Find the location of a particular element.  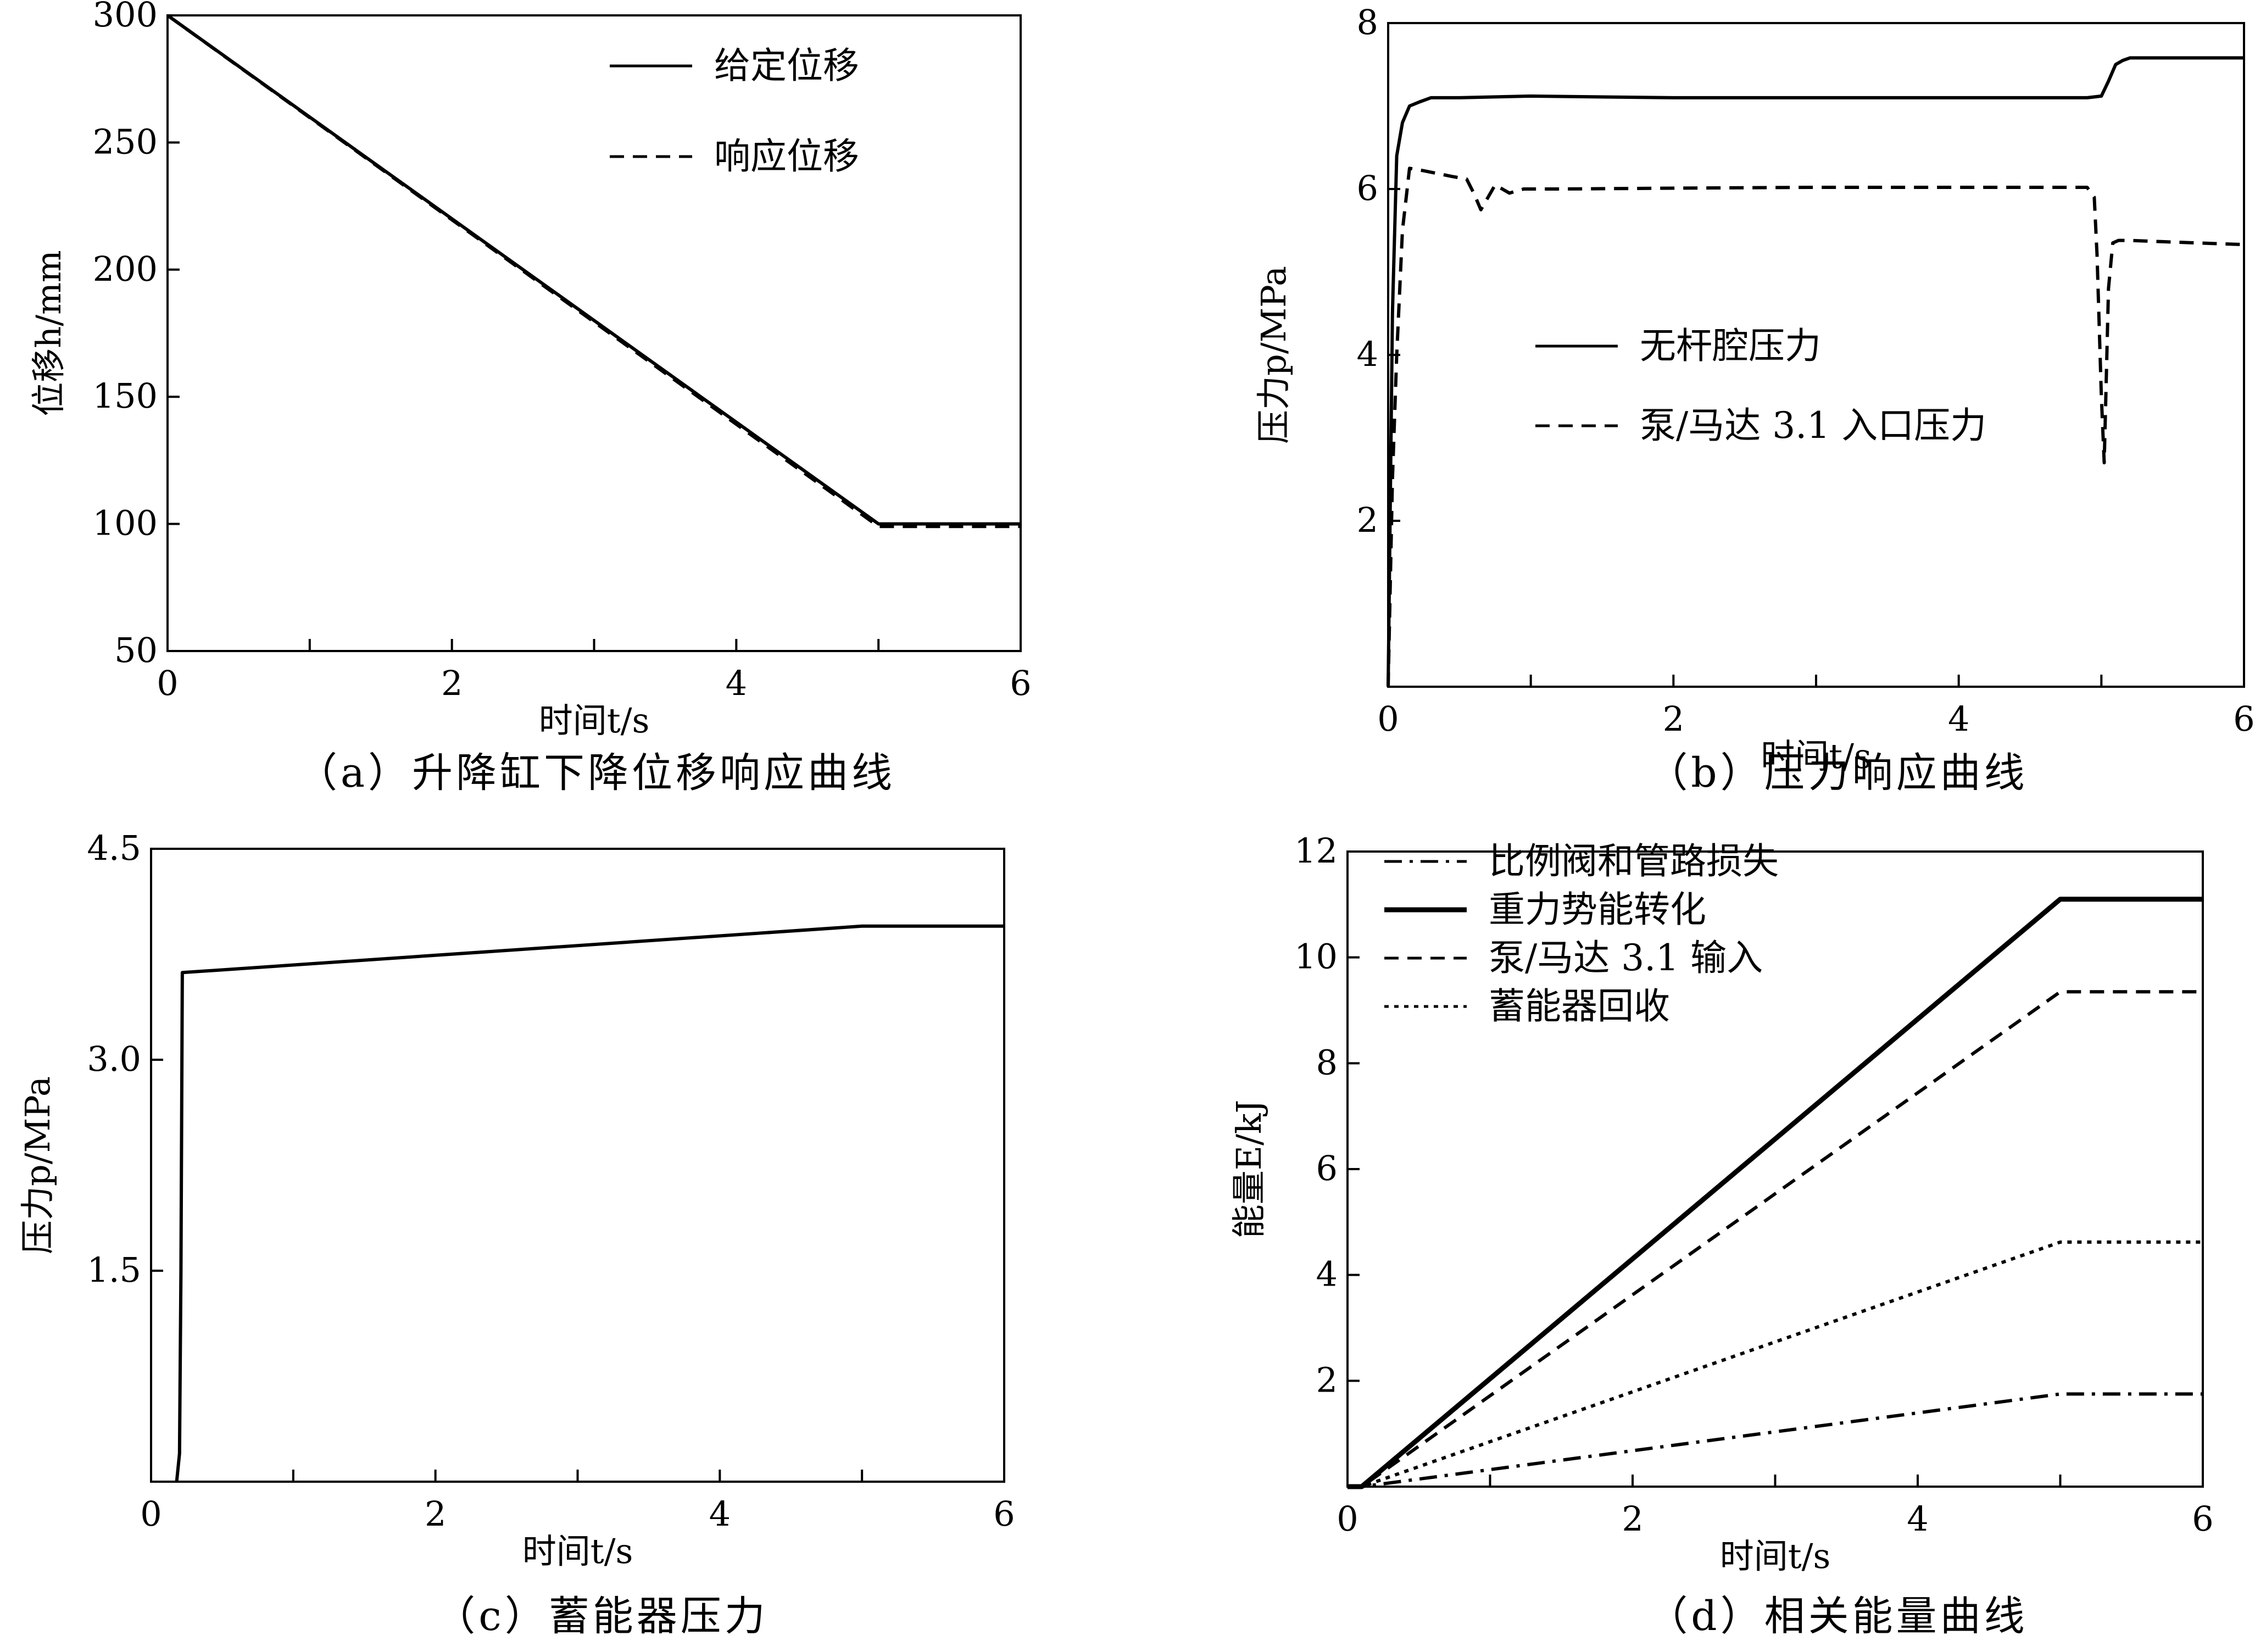

legend-label: 重力势能转化 is located at coordinates (1597, 909).